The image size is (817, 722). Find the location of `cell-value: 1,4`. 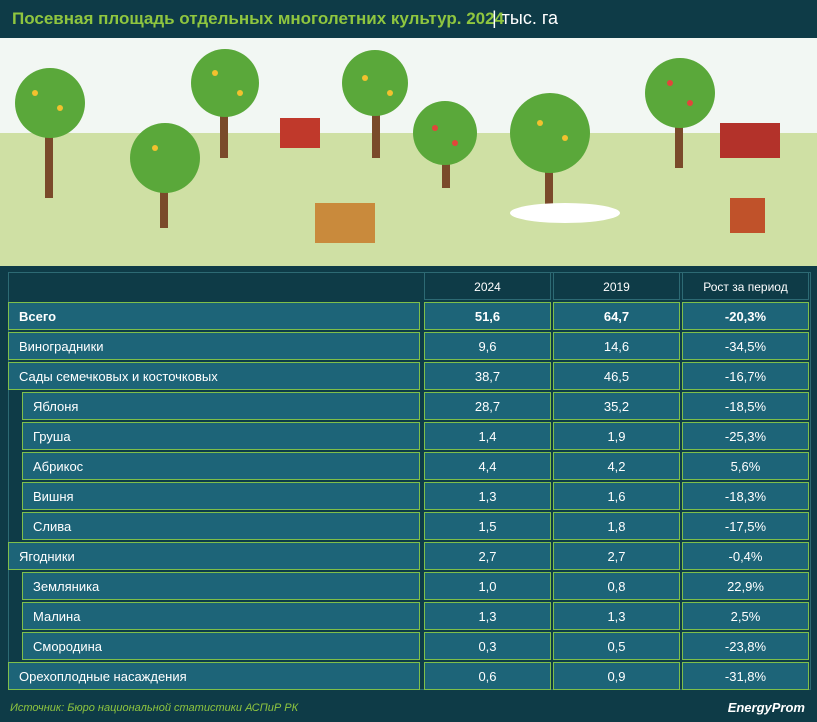

cell-value: 1,4 is located at coordinates (487, 436).